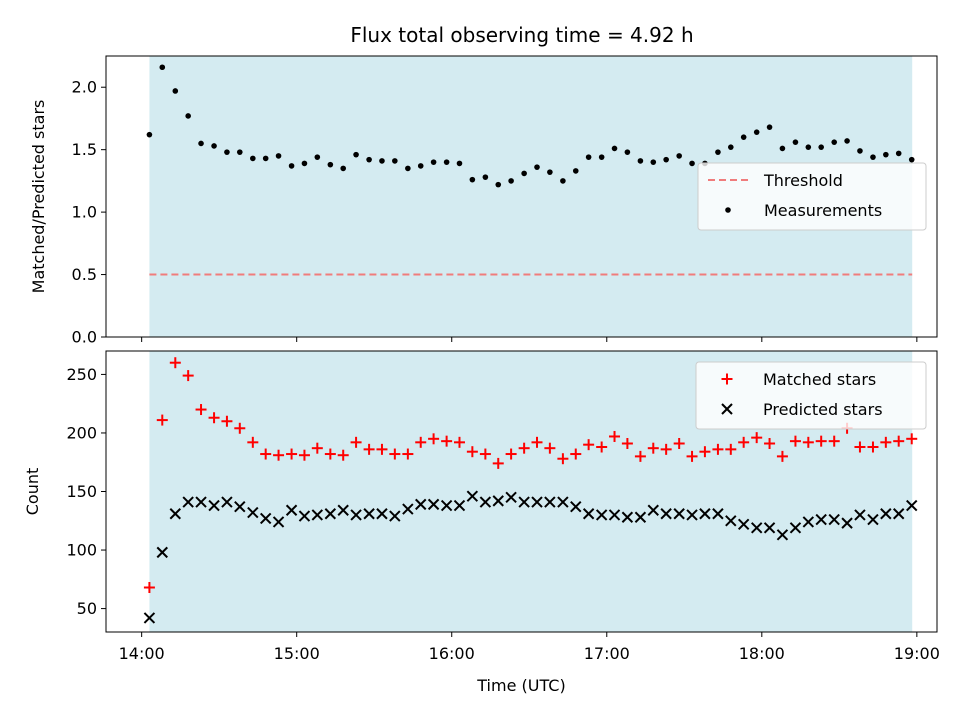 This screenshot has width=960, height=724. I want to click on y-tick-label: 1.5, so click(84, 149).